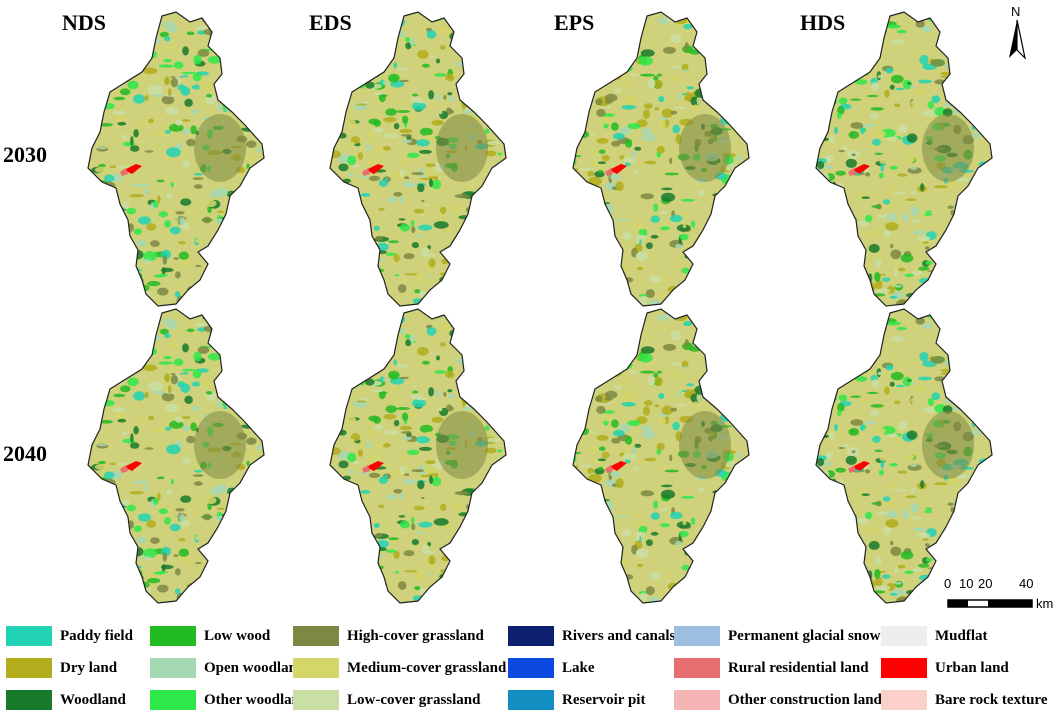 The image size is (1059, 716). I want to click on legend-item: Low-cover grassland, so click(386, 700).